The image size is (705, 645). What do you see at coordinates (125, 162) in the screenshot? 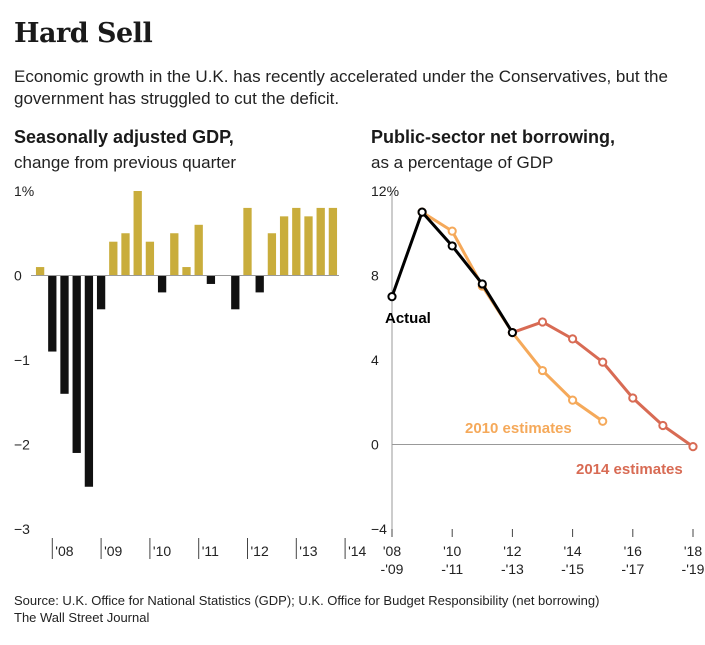
I see `gdp-chart-subtitle: change from previous quarter` at bounding box center [125, 162].